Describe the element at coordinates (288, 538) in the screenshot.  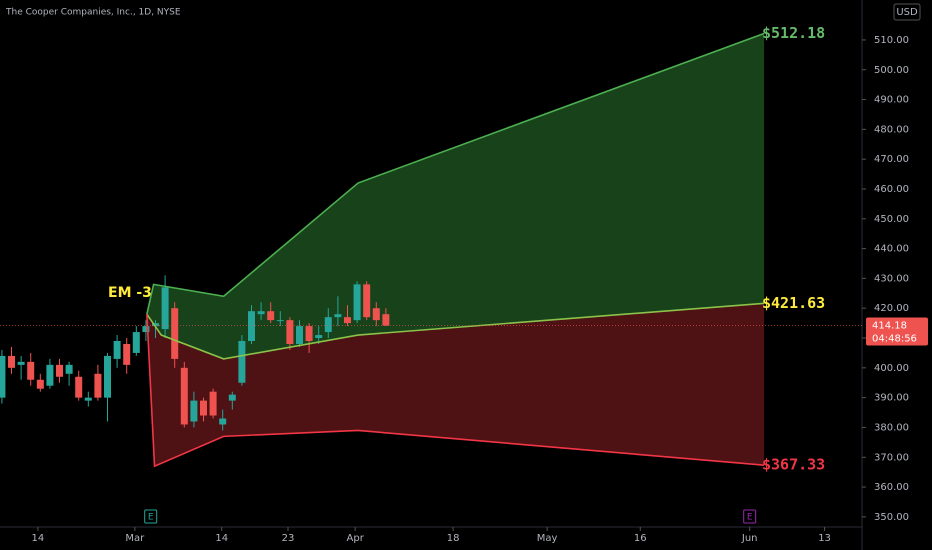
I see `x-tick-label: 23` at that location.